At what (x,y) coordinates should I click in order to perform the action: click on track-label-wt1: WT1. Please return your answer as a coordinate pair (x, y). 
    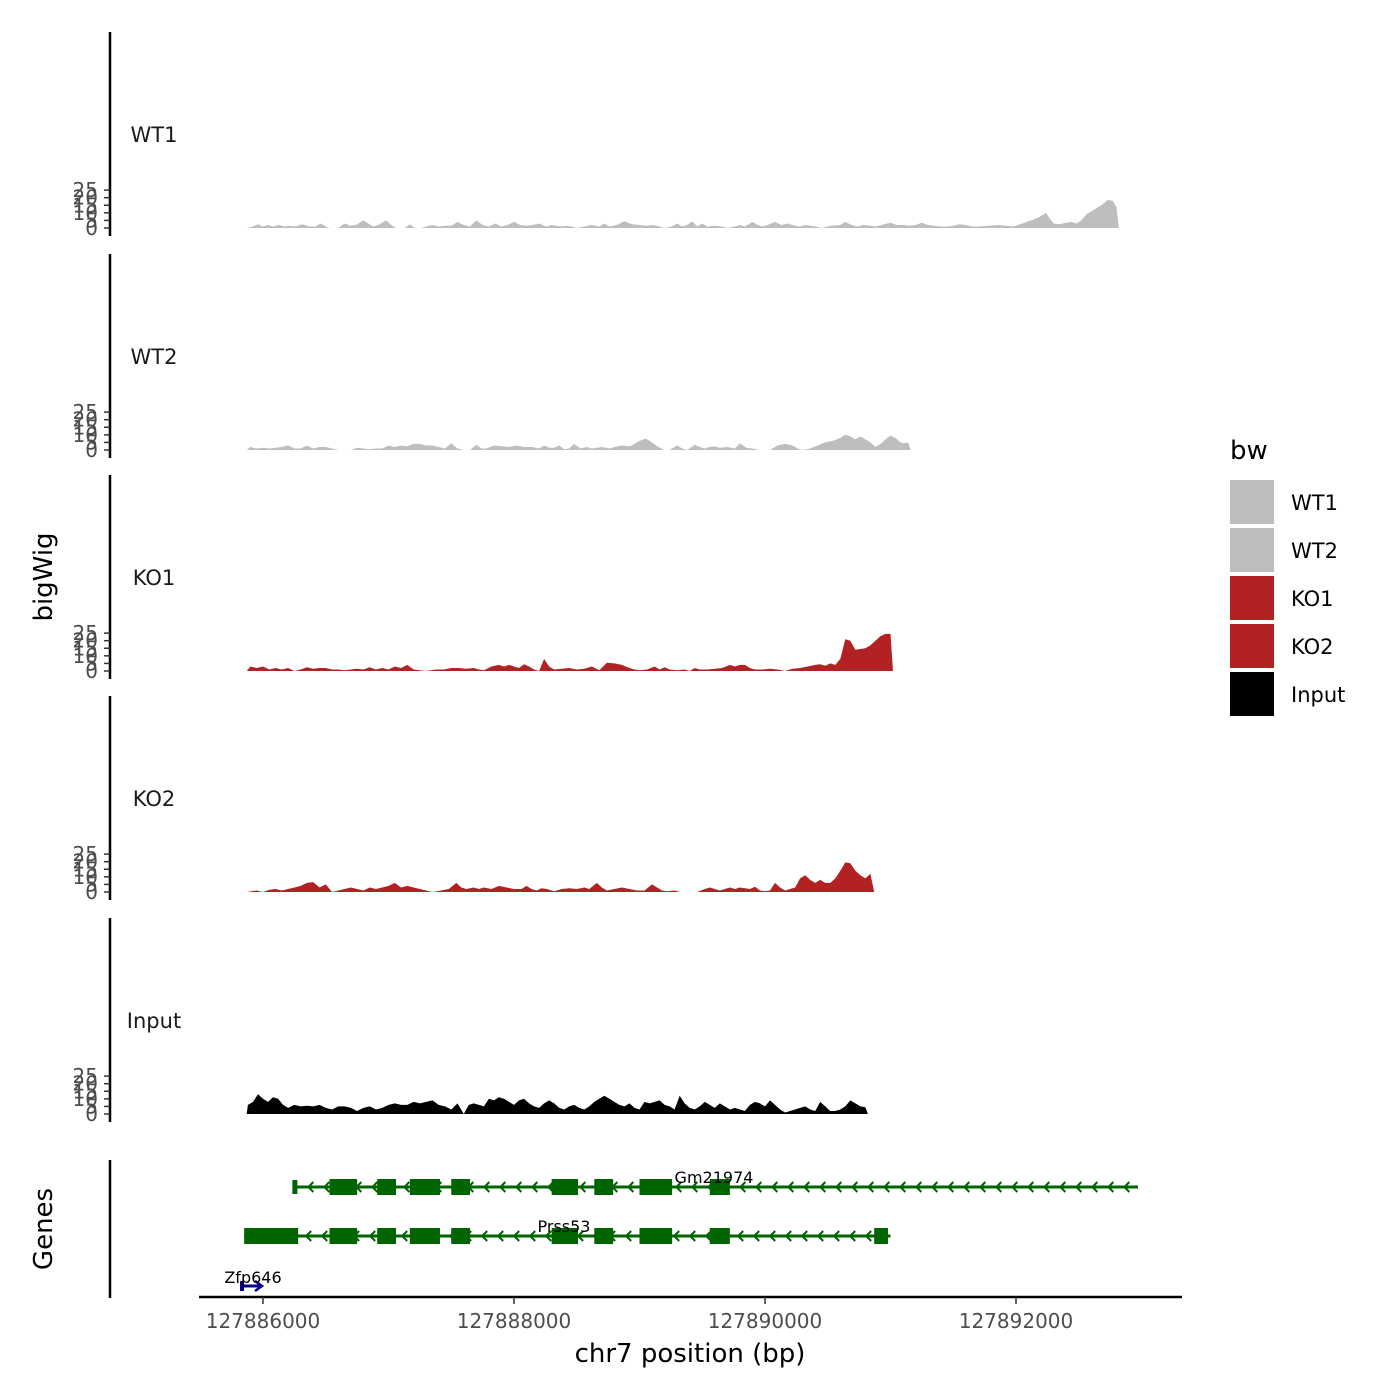
    Looking at the image, I should click on (154, 135).